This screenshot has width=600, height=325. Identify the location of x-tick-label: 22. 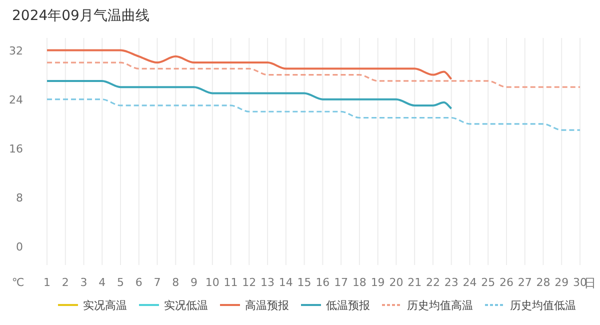
(433, 282).